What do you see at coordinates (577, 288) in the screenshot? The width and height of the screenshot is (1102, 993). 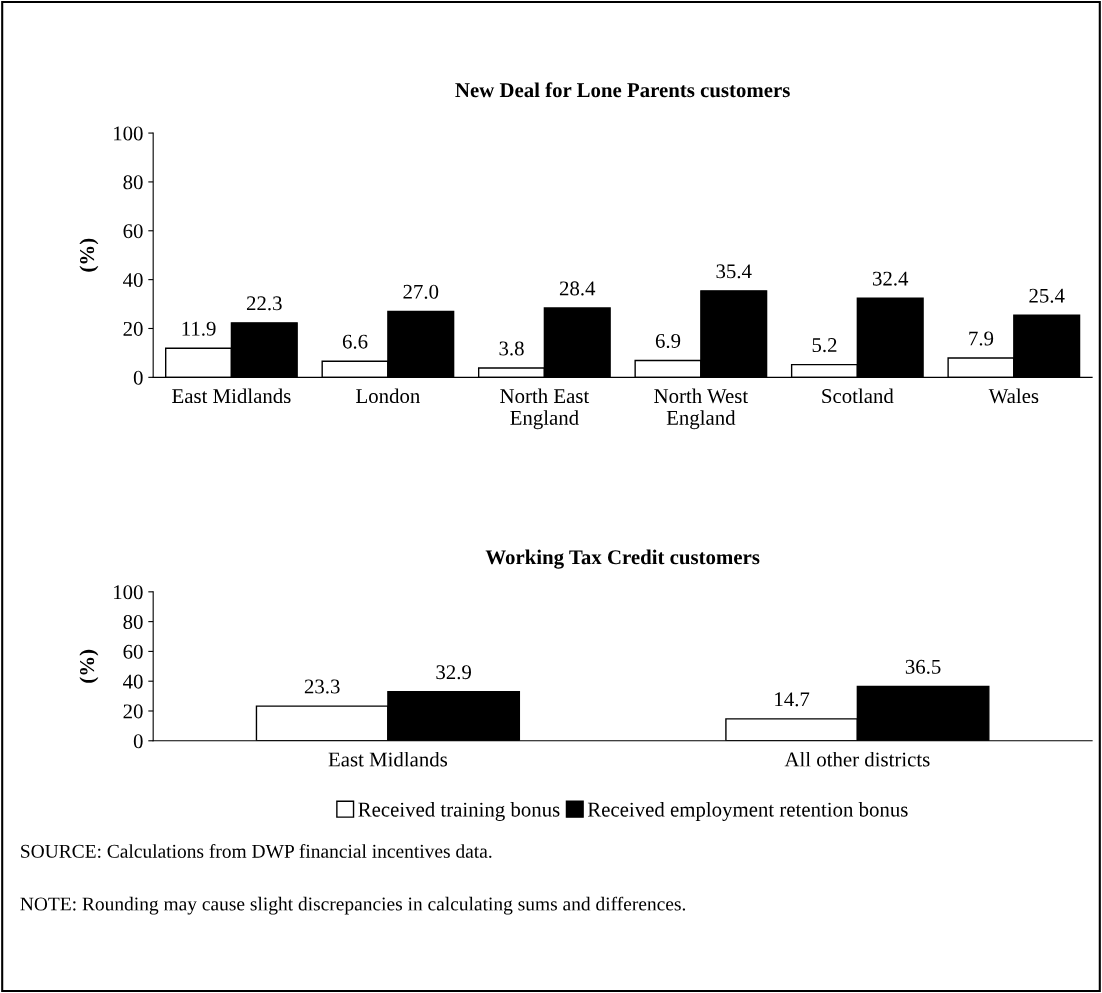 I see `data-label: 28.4` at bounding box center [577, 288].